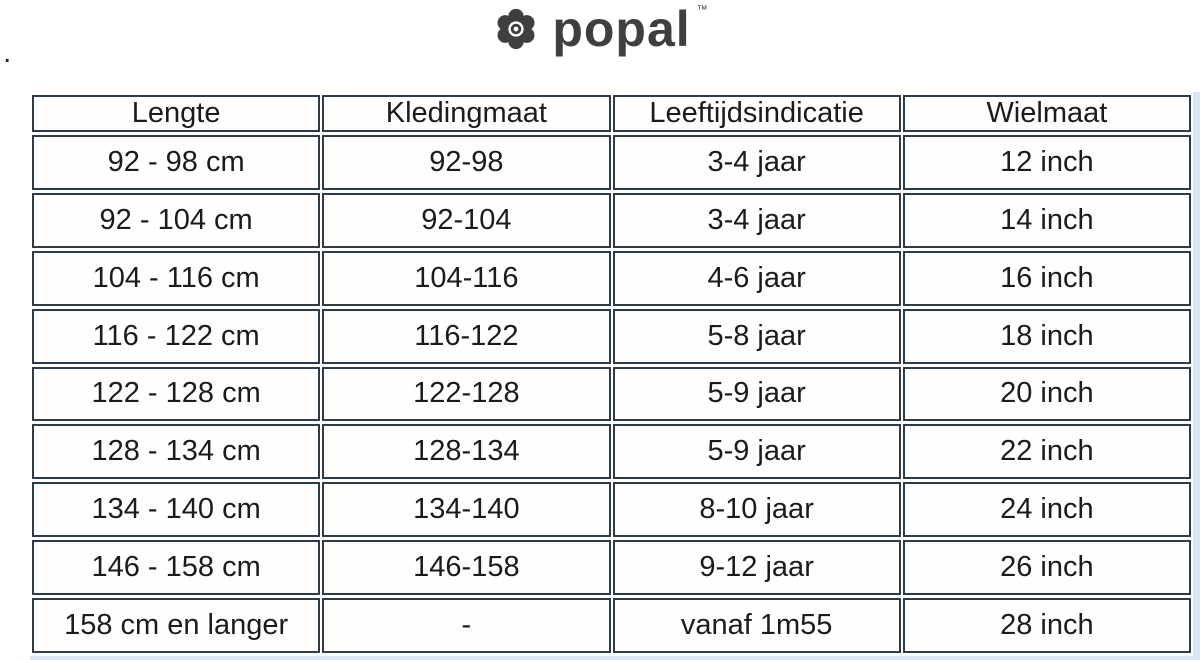 The height and width of the screenshot is (660, 1200). Describe the element at coordinates (1046, 278) in the screenshot. I see `table-cell: 16 inch` at that location.